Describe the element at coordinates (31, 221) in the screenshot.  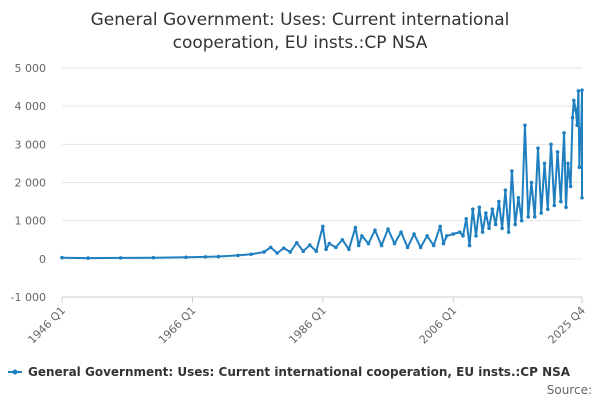
I see `y-tick-label: 1 000` at that location.